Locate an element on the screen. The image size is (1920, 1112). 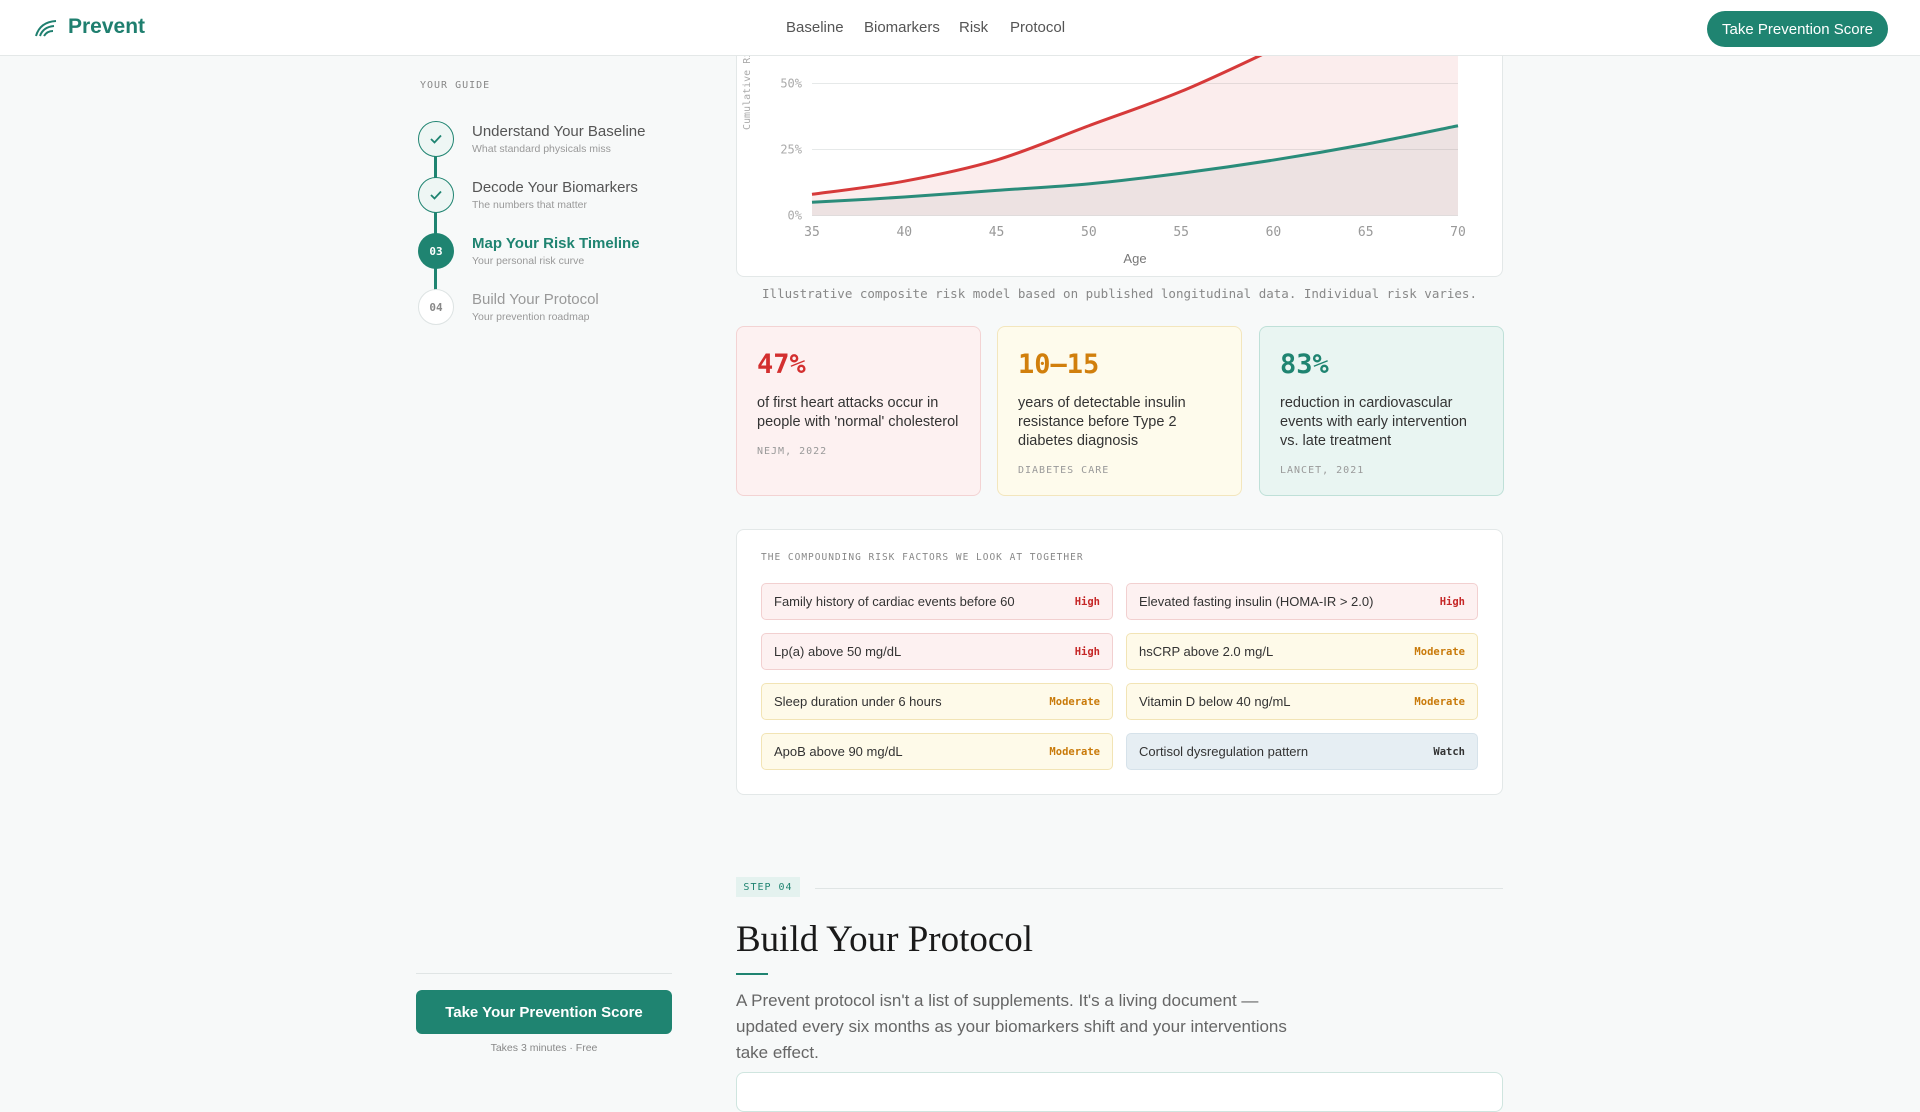
stat-value: 10–15 is located at coordinates (1059, 364).